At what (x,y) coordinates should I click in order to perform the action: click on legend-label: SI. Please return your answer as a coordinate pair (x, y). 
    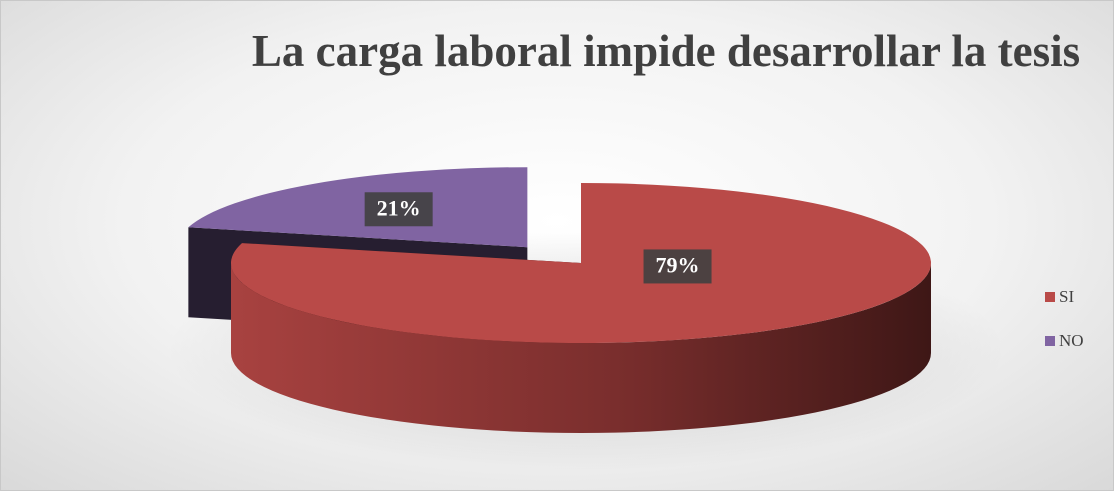
    Looking at the image, I should click on (1066, 296).